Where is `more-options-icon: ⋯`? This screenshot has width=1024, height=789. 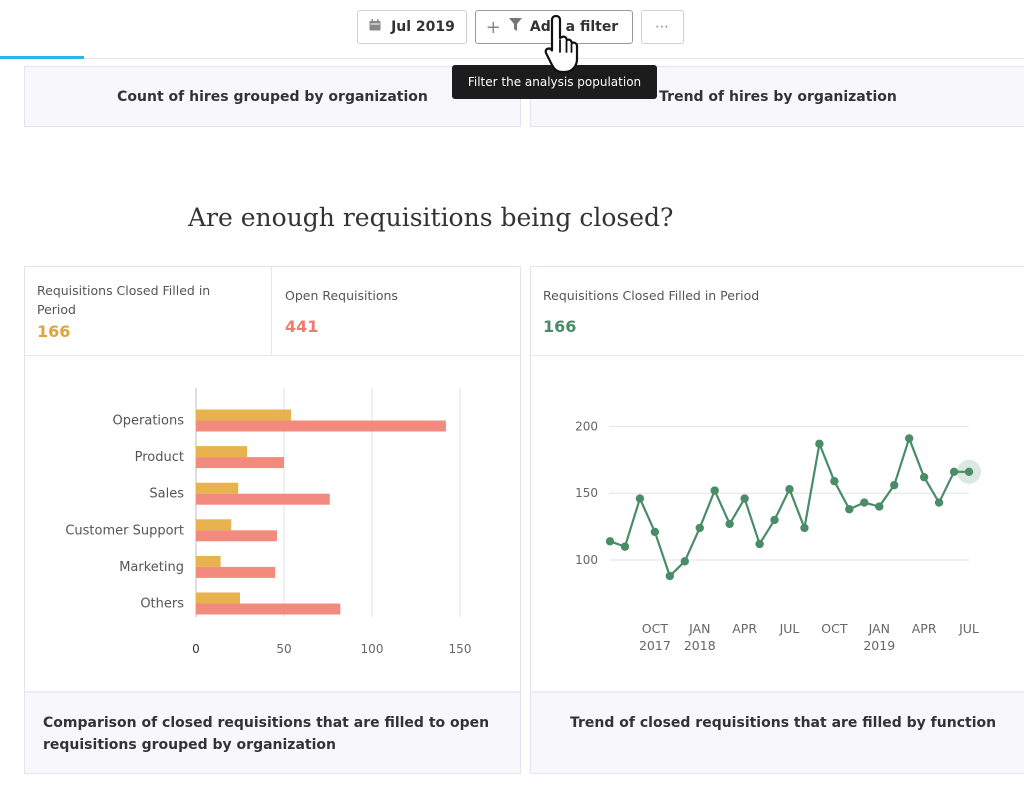
more-options-icon: ⋯ is located at coordinates (662, 27).